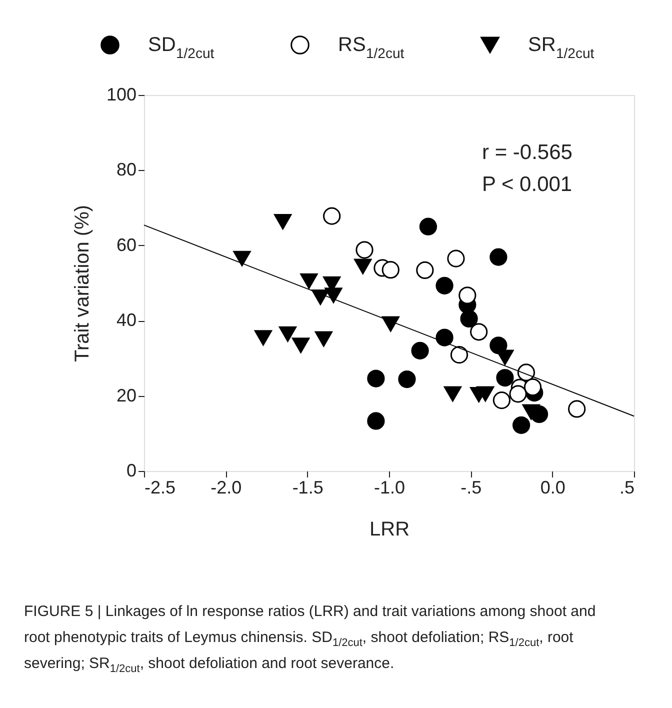 The height and width of the screenshot is (708, 672). I want to click on x-tick-label: -.5, so click(471, 488).